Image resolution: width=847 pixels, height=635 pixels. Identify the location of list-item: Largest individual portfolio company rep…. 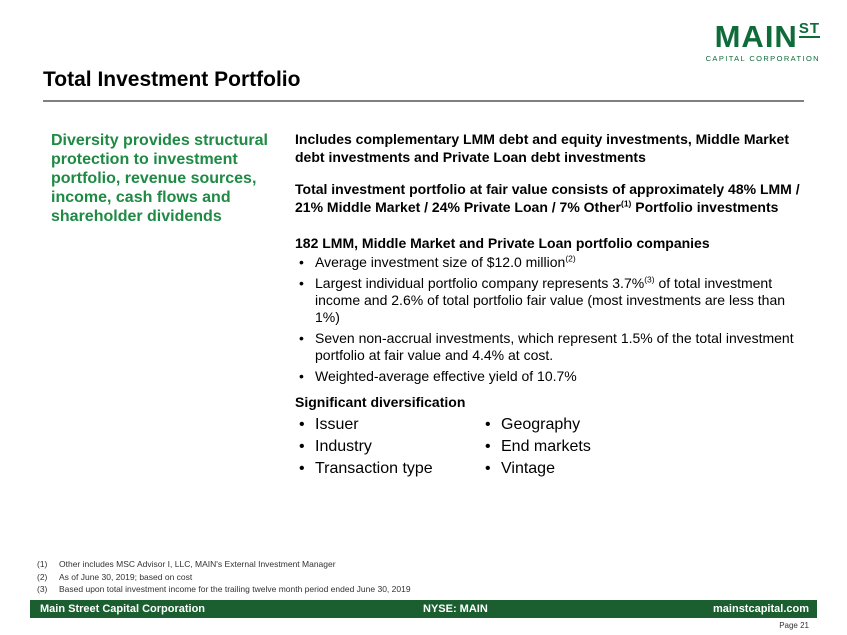
(547, 300).